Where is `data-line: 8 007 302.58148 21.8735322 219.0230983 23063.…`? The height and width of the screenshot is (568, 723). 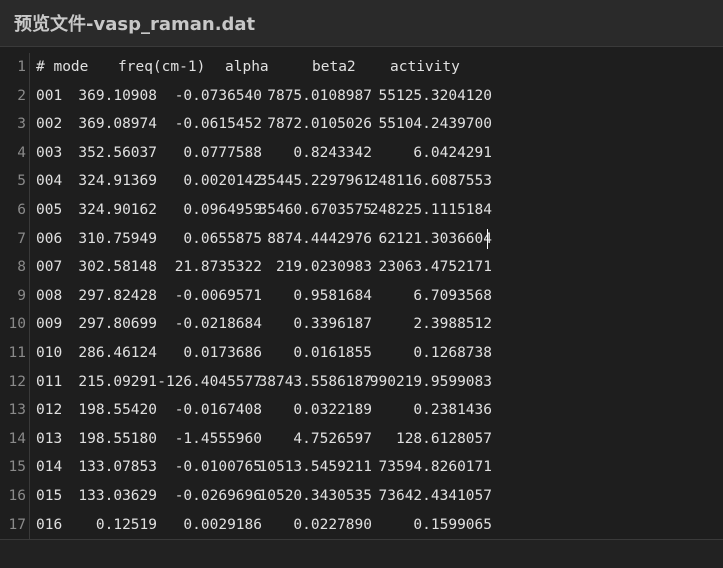 data-line: 8 007 302.58148 21.8735322 219.0230983 23063.… is located at coordinates (361, 267).